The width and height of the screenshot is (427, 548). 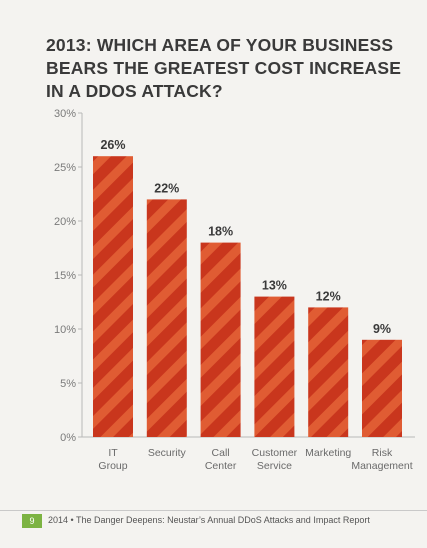 What do you see at coordinates (112, 145) in the screenshot?
I see `bar-value-label: 26%` at bounding box center [112, 145].